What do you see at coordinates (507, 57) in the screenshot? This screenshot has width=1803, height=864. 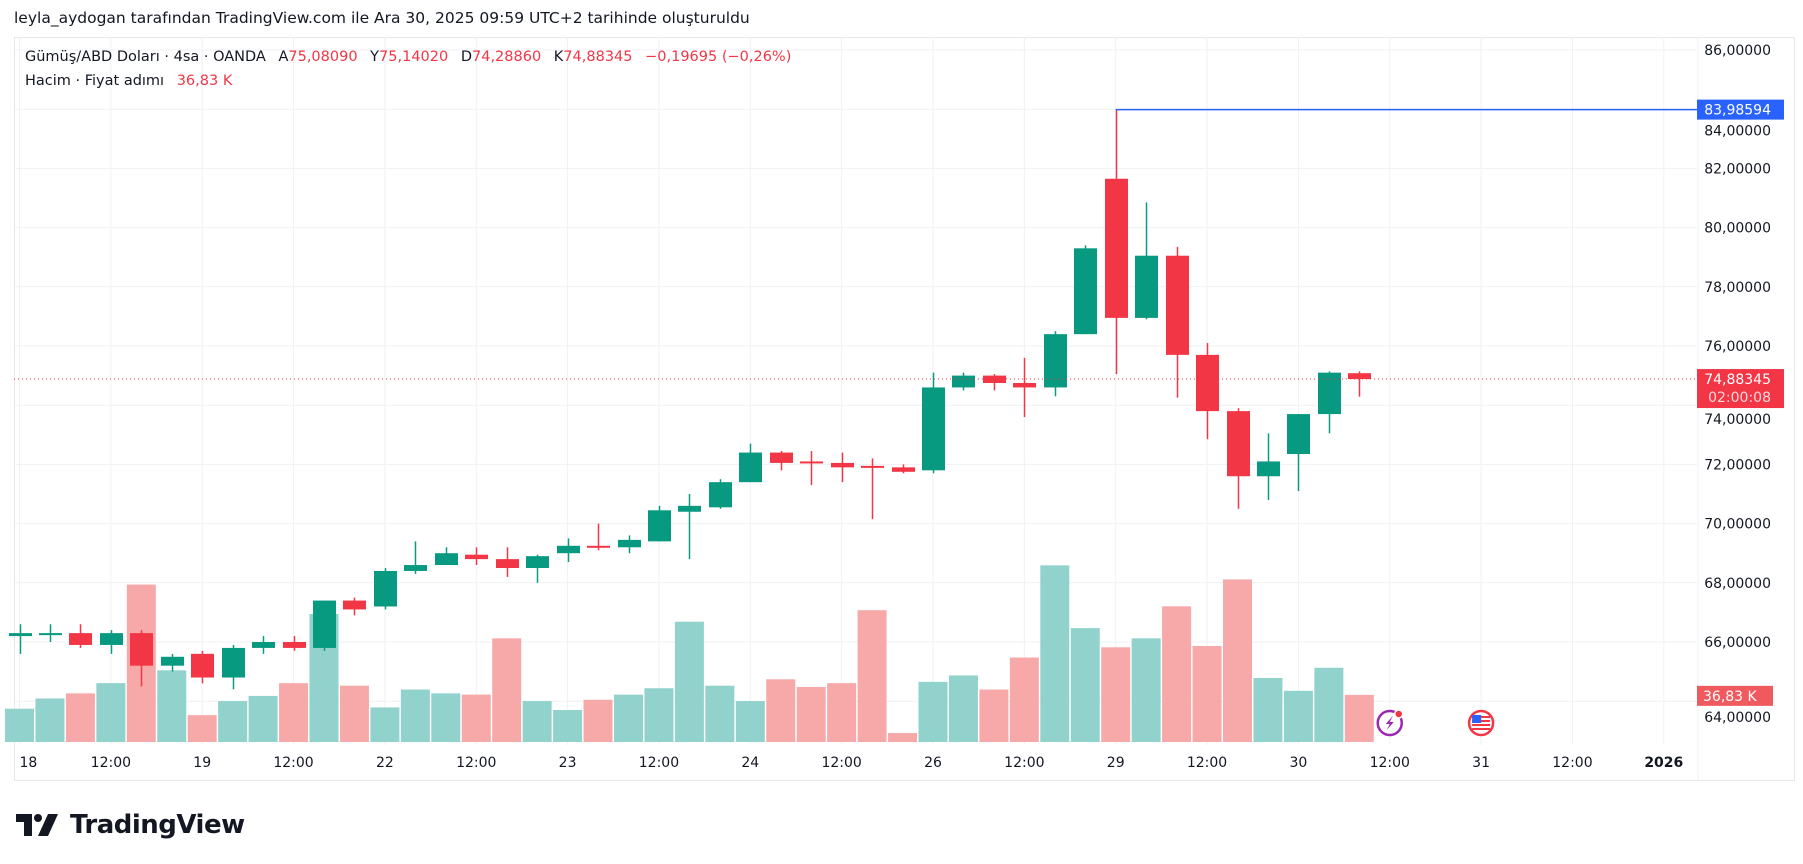 I see `low-value: 74,28860` at bounding box center [507, 57].